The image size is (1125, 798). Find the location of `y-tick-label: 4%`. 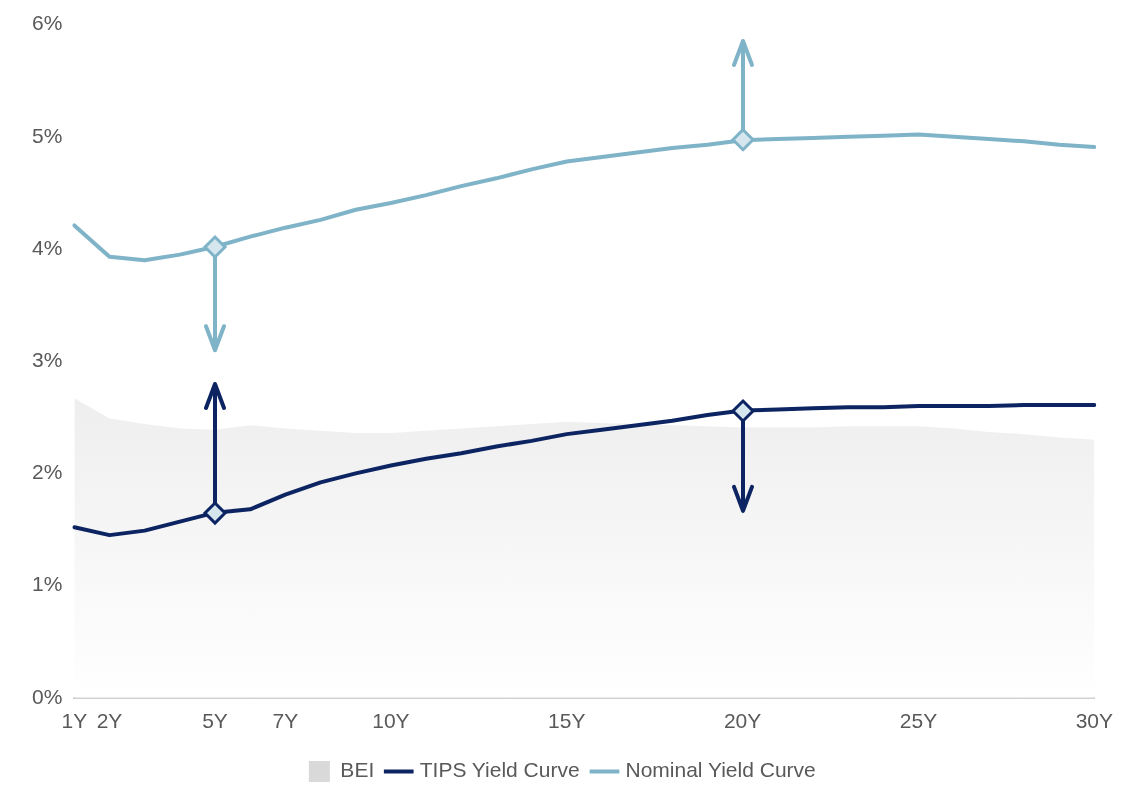

y-tick-label: 4% is located at coordinates (47, 247).